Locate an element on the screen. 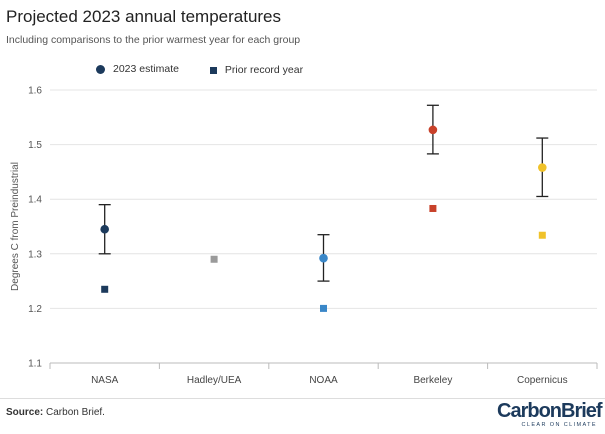 This screenshot has height=434, width=605. footer-divider is located at coordinates (302, 398).